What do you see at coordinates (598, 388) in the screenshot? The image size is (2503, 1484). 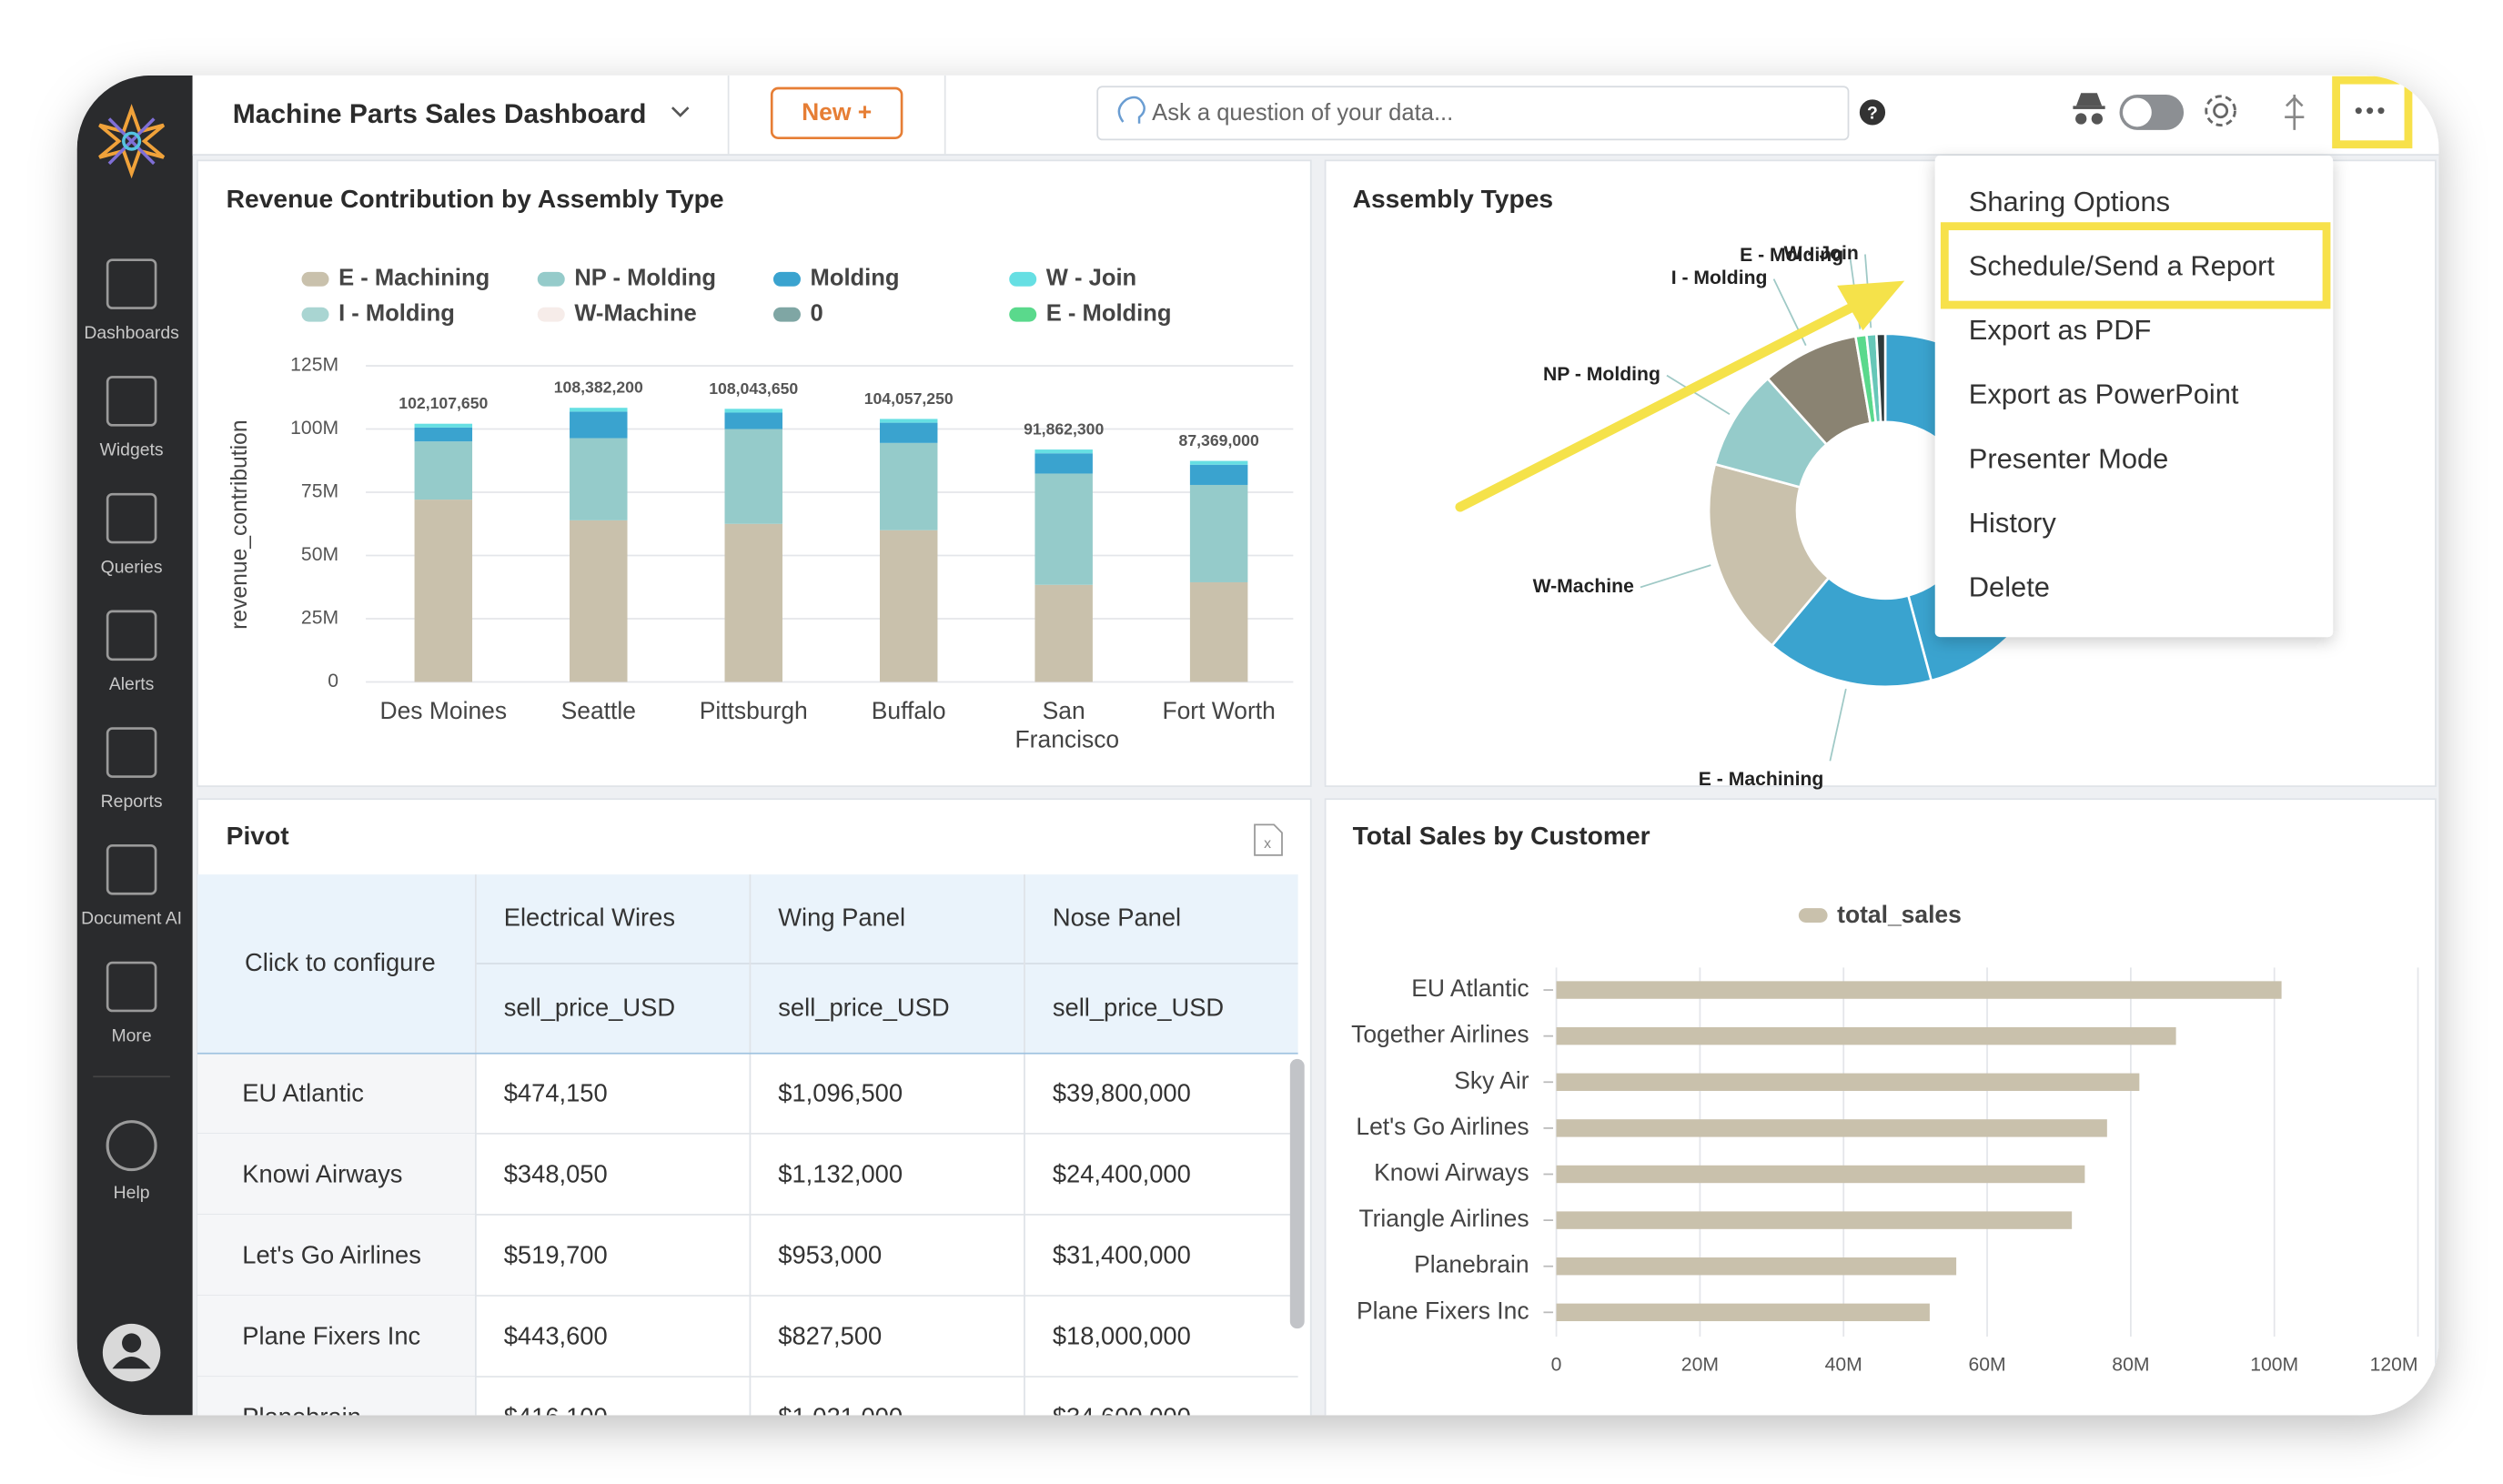 I see `total-label: 108,382,200` at bounding box center [598, 388].